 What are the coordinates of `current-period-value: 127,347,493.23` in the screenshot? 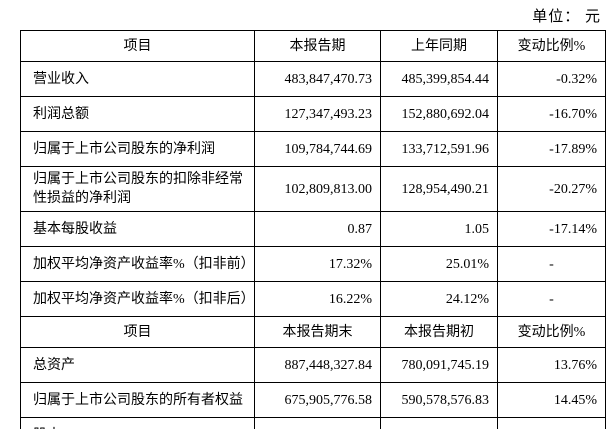 It's located at (317, 114).